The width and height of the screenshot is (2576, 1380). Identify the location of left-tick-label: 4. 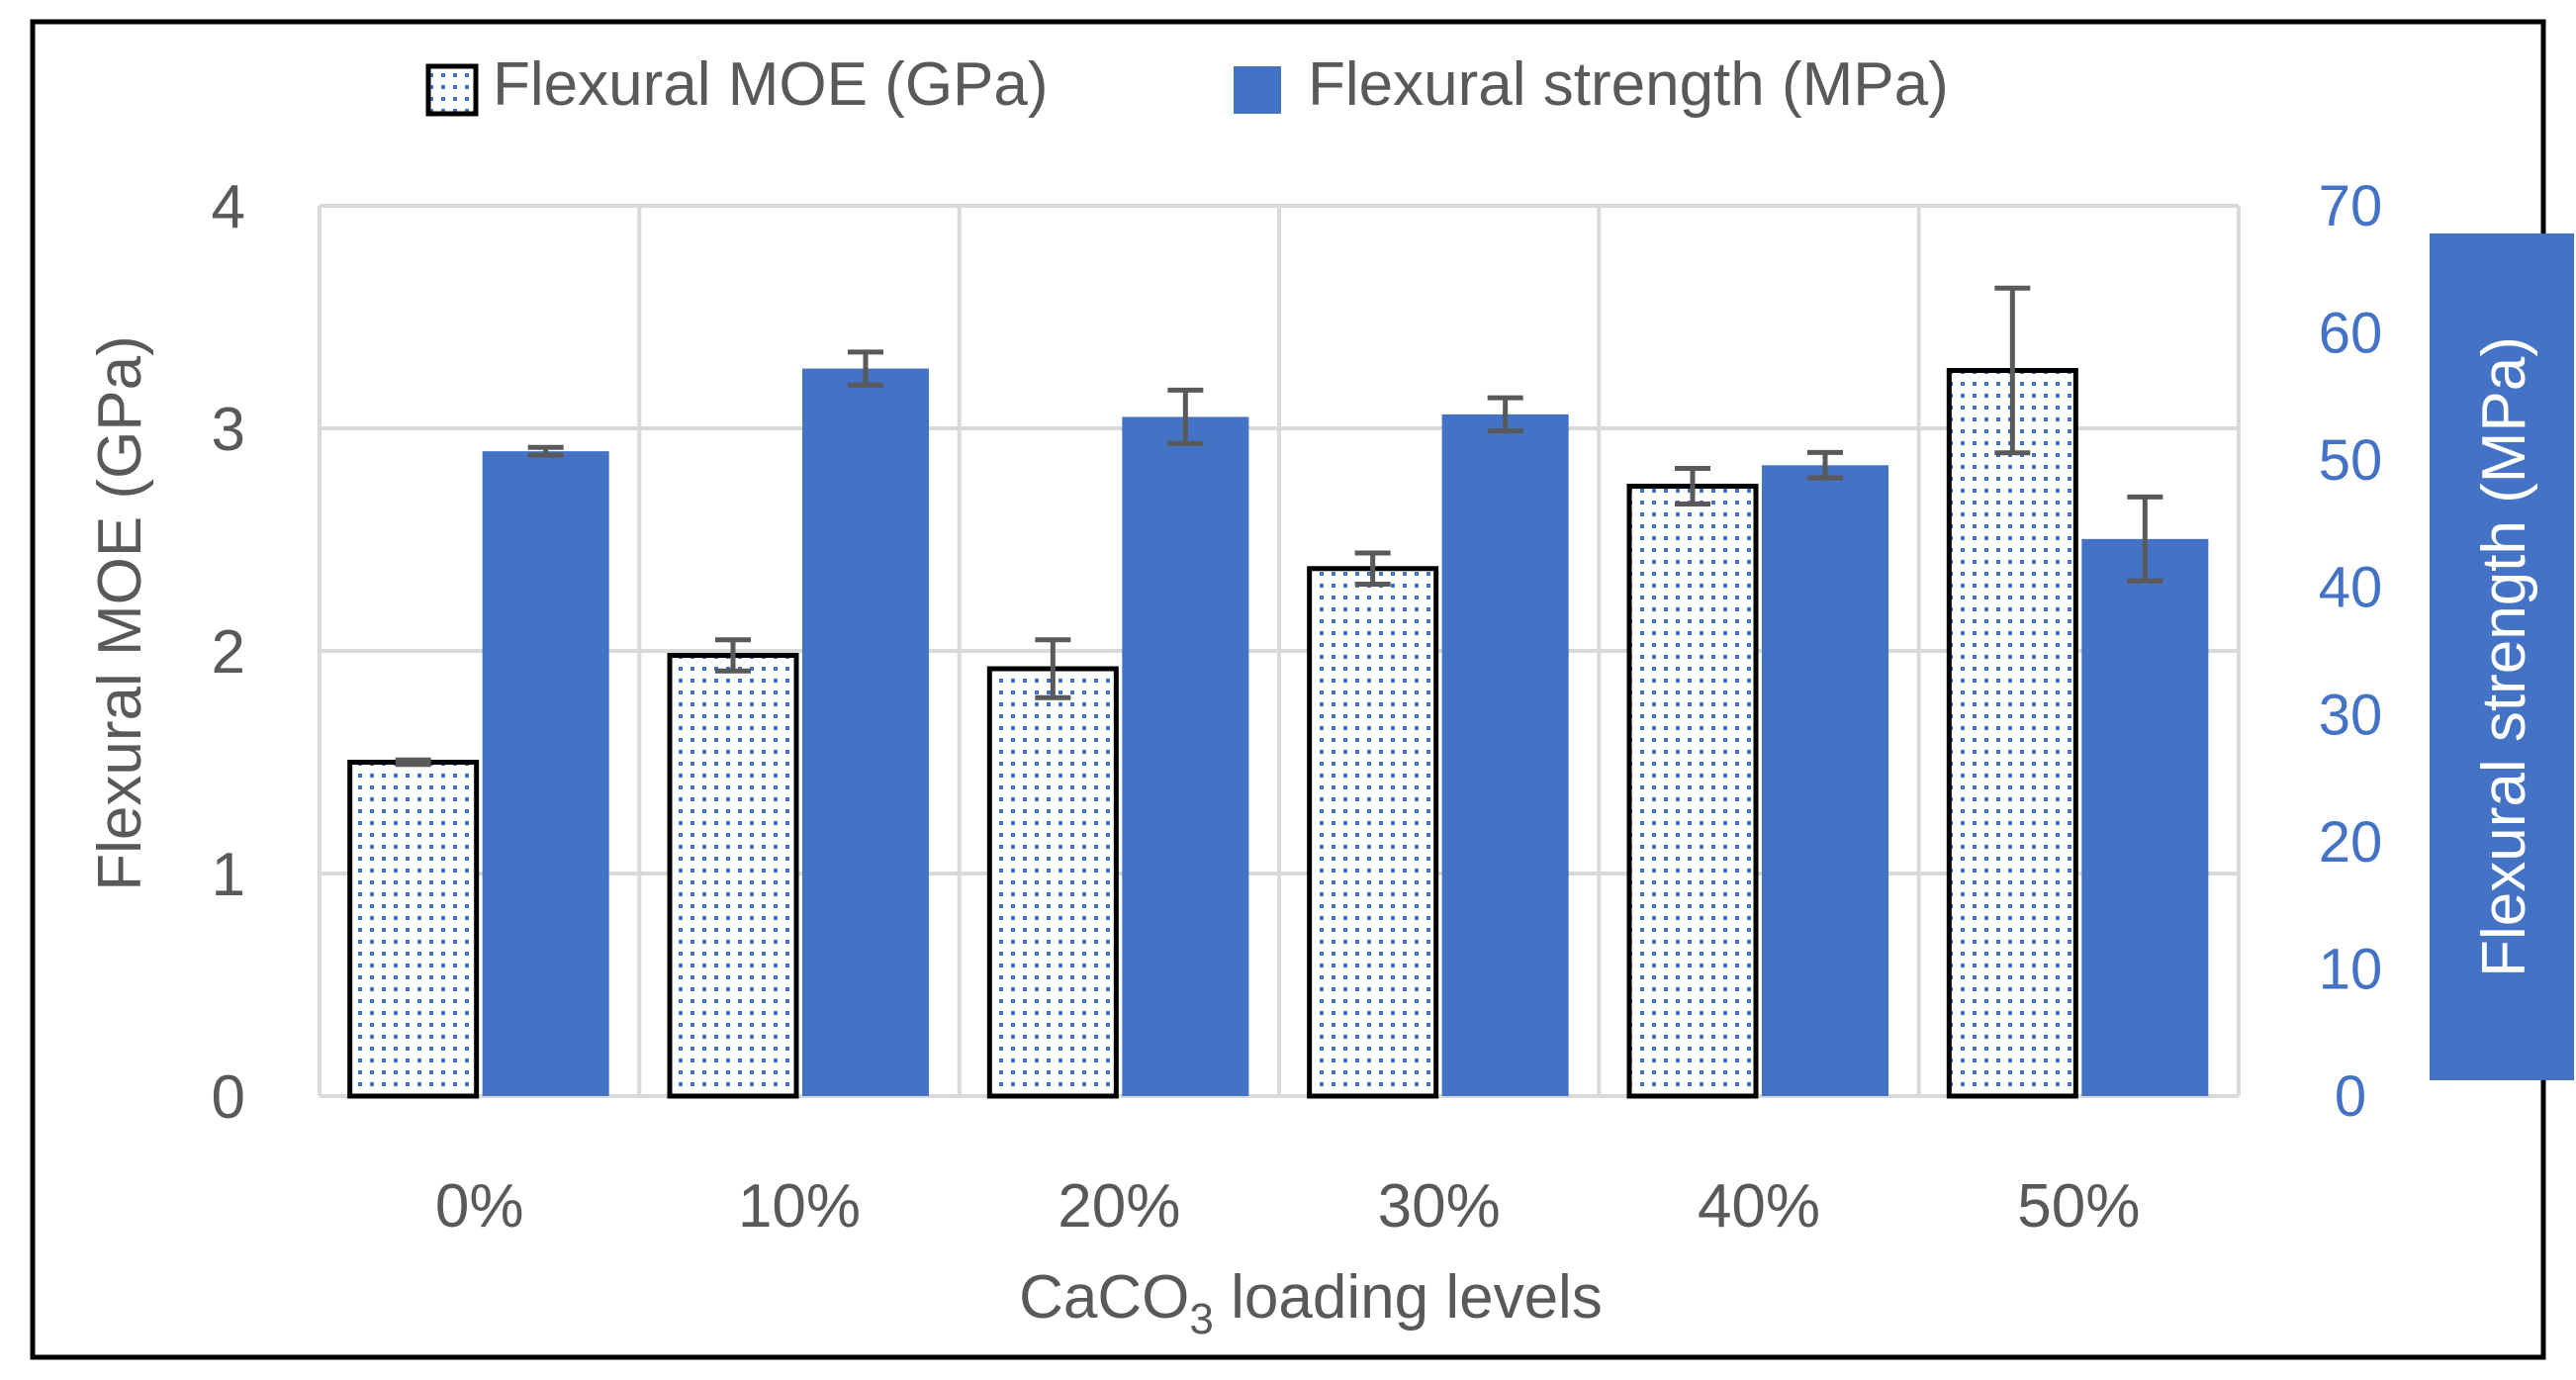
(229, 207).